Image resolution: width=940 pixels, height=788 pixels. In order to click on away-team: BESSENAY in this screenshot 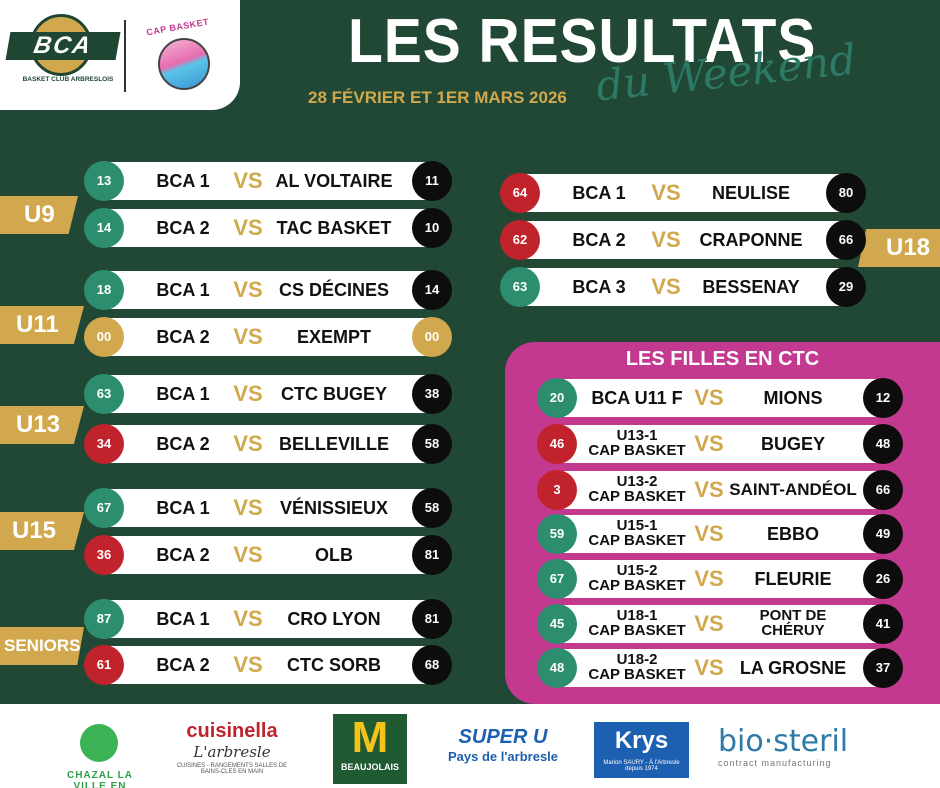, I will do `click(751, 287)`.